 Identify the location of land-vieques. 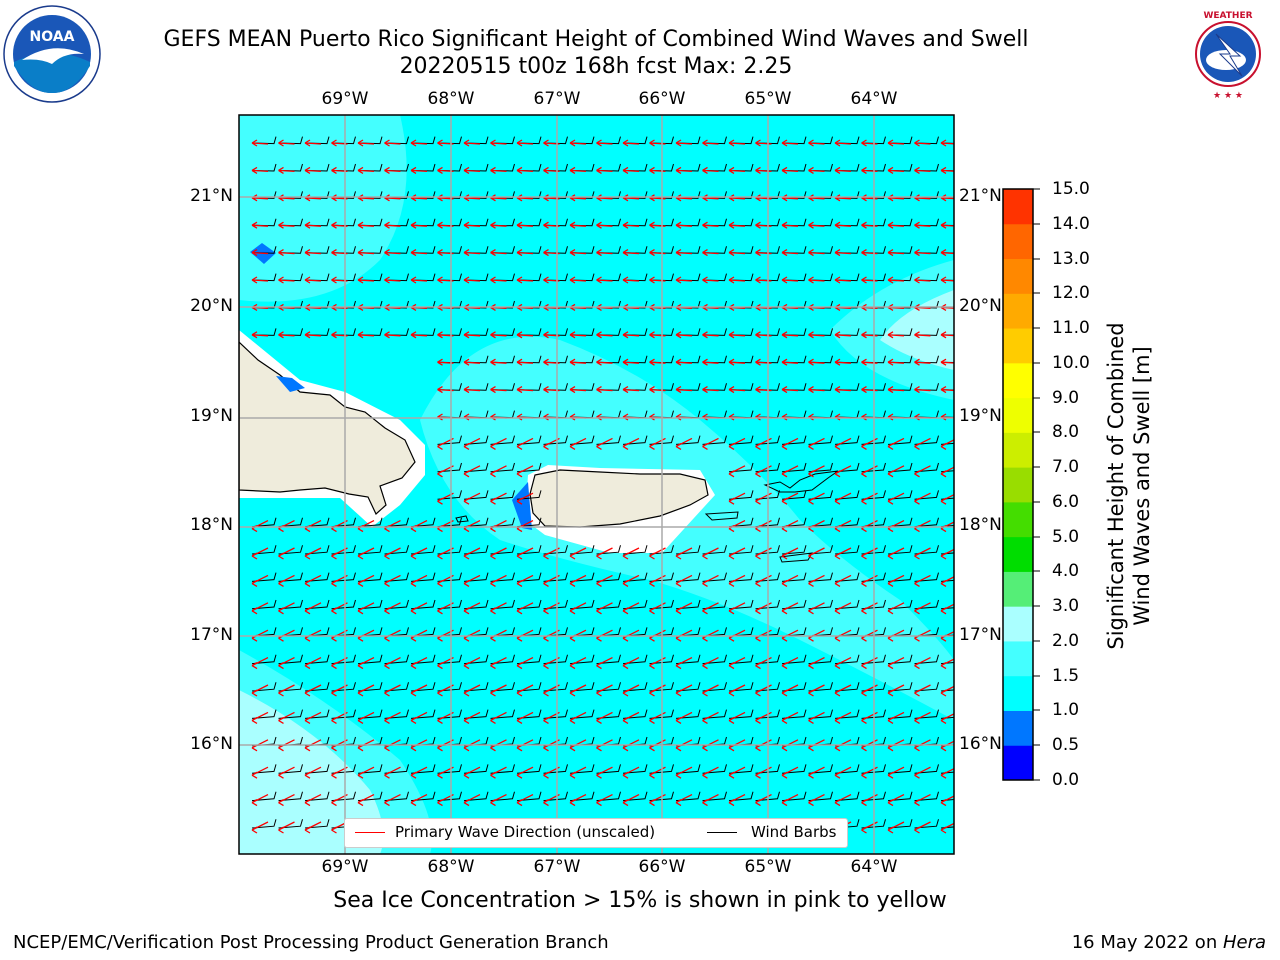
(721, 516).